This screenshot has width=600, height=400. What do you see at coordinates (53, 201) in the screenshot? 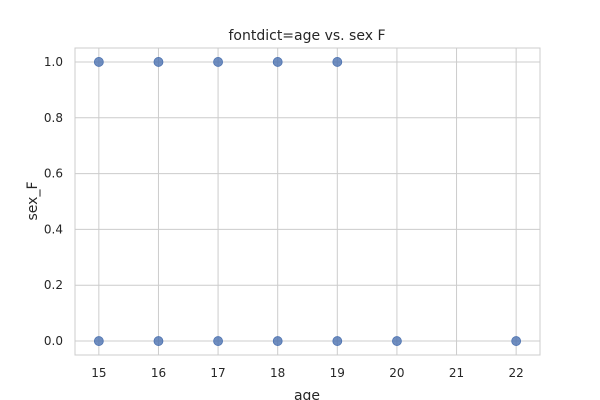
I see `y-tick-labels: 0.0 0.2 0.4 0.6 0.8 1.0` at bounding box center [53, 201].